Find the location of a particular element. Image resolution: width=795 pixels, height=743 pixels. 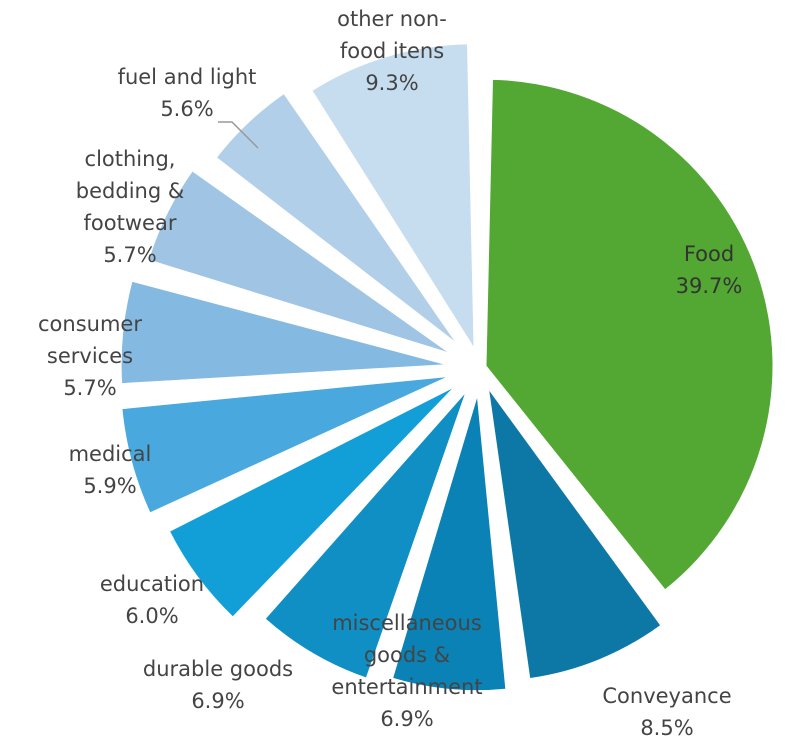

slice-category-label: services is located at coordinates (90, 356).